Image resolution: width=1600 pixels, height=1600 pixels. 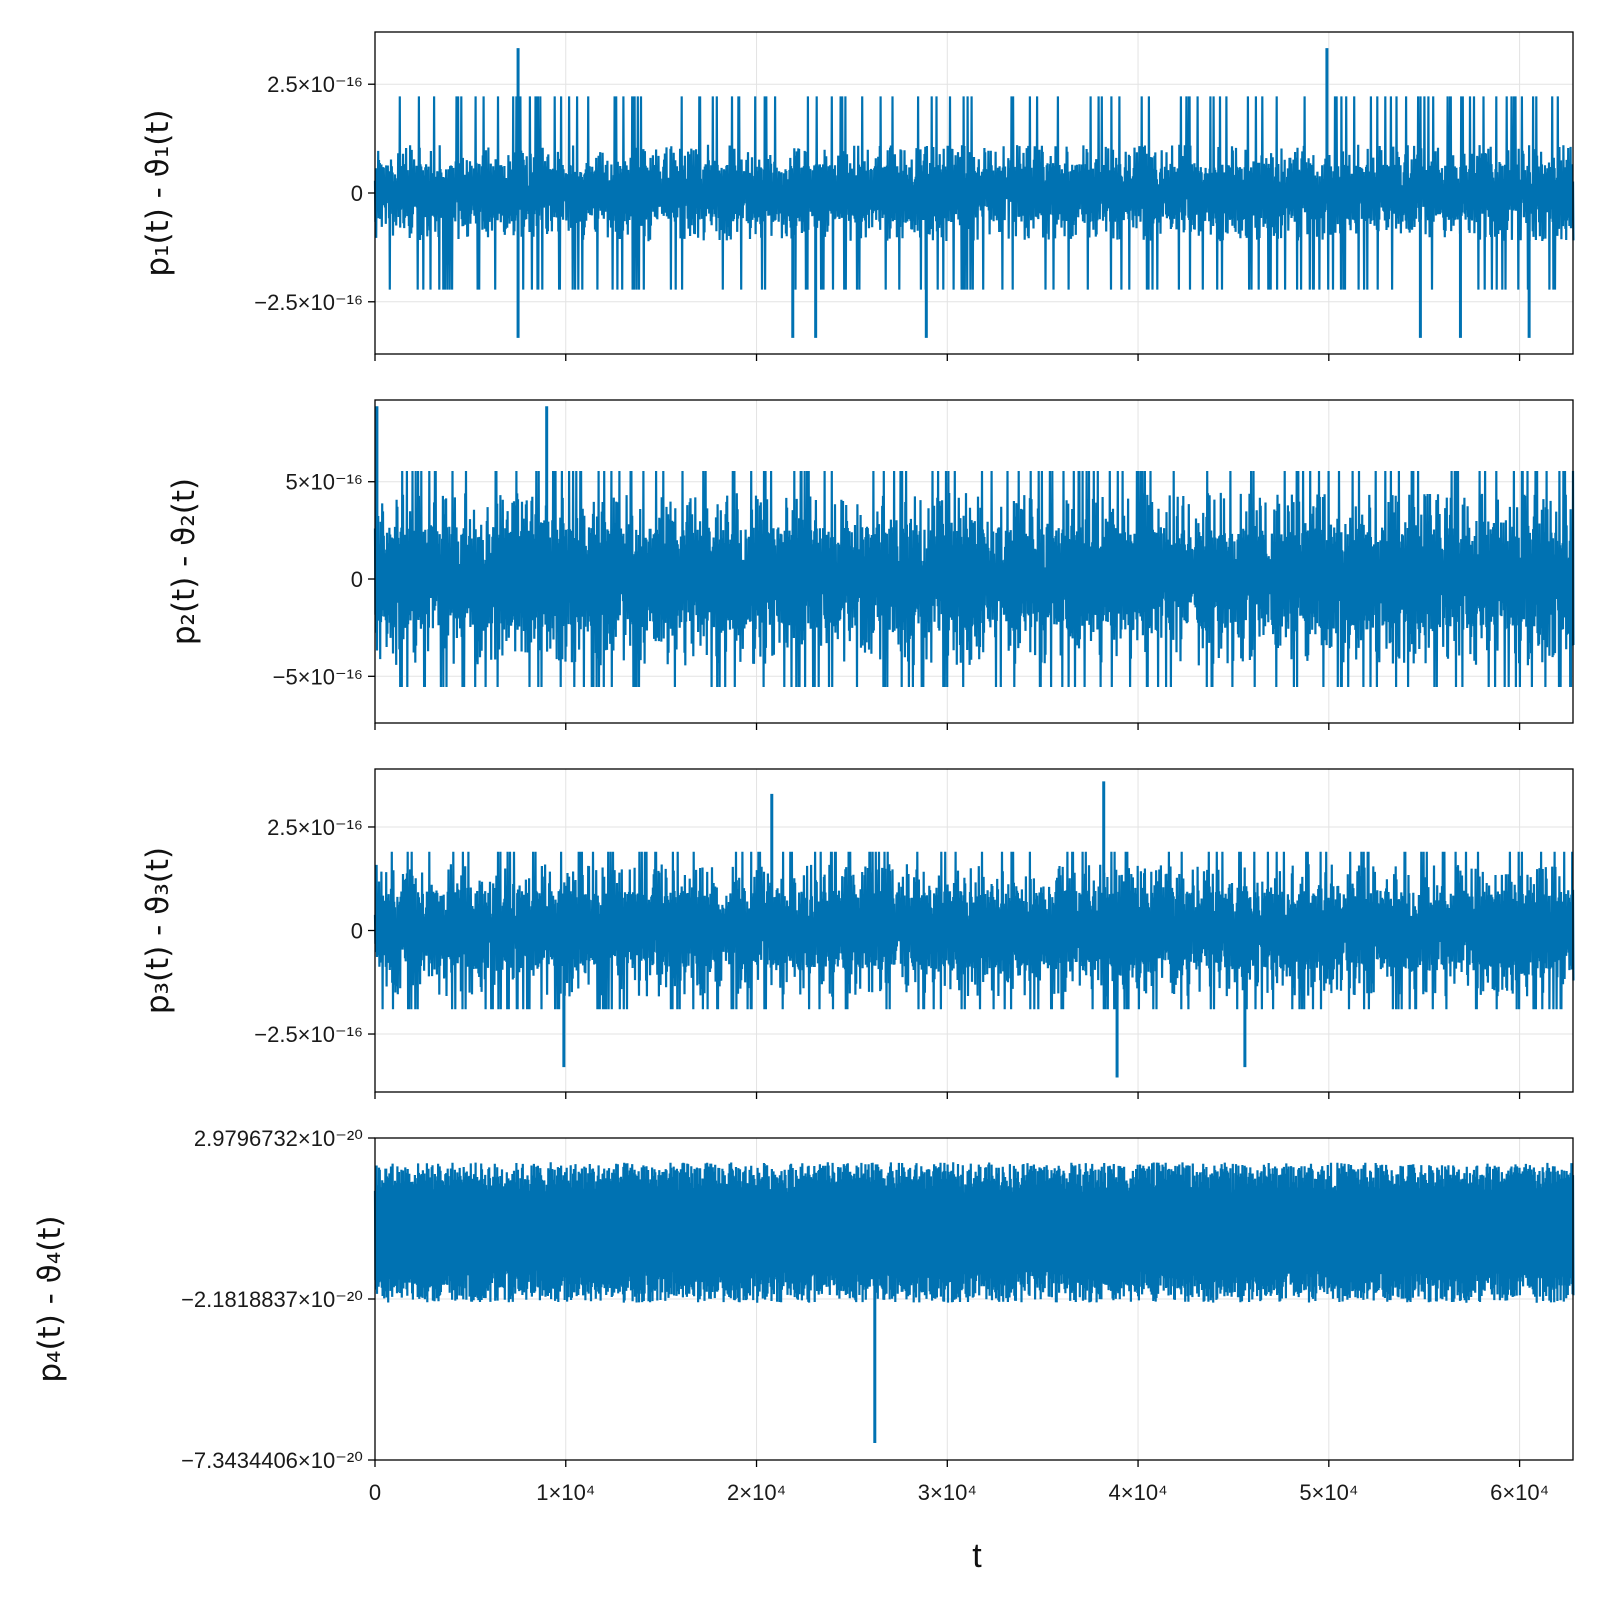 What do you see at coordinates (565, 1492) in the screenshot?
I see `x-tick-label: 1×10⁴` at bounding box center [565, 1492].